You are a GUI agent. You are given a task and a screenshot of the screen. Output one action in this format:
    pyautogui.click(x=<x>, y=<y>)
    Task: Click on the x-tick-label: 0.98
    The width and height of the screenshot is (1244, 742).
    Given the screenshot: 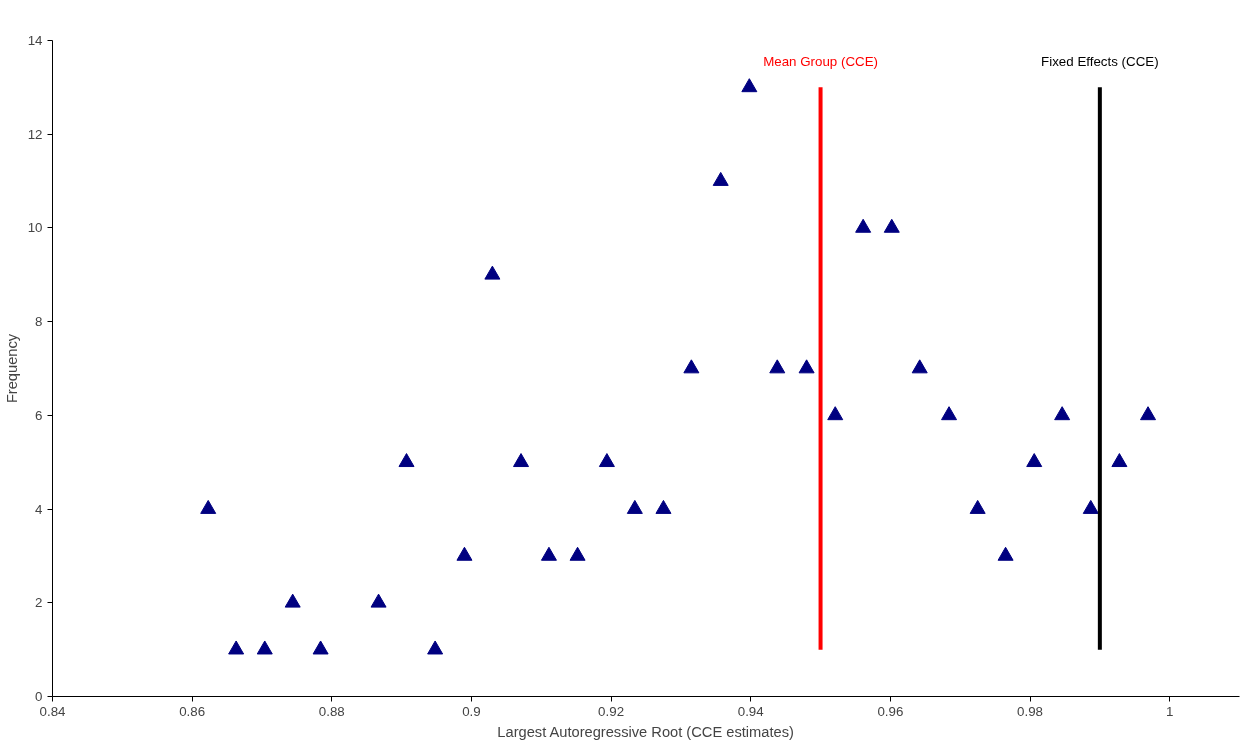 What is the action you would take?
    pyautogui.click(x=1030, y=711)
    